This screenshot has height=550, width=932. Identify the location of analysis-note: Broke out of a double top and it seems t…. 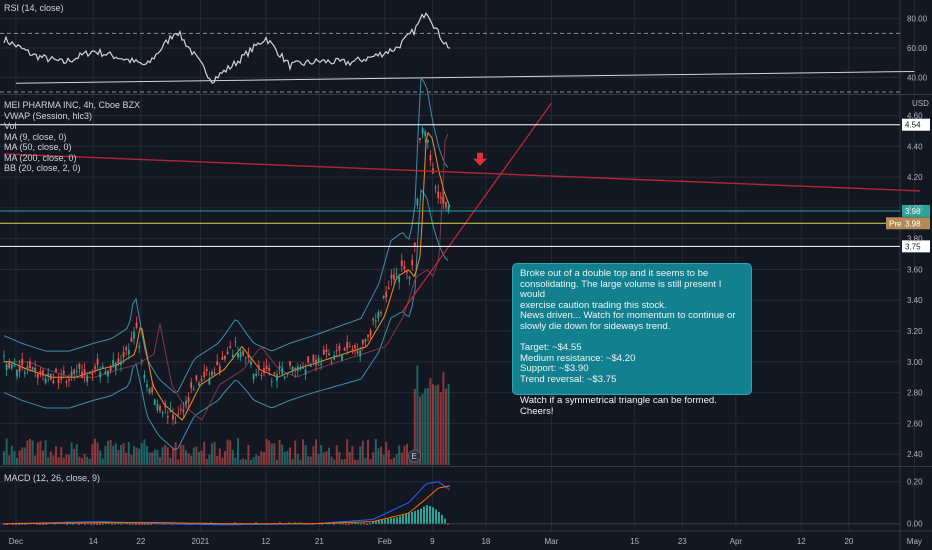
(632, 340).